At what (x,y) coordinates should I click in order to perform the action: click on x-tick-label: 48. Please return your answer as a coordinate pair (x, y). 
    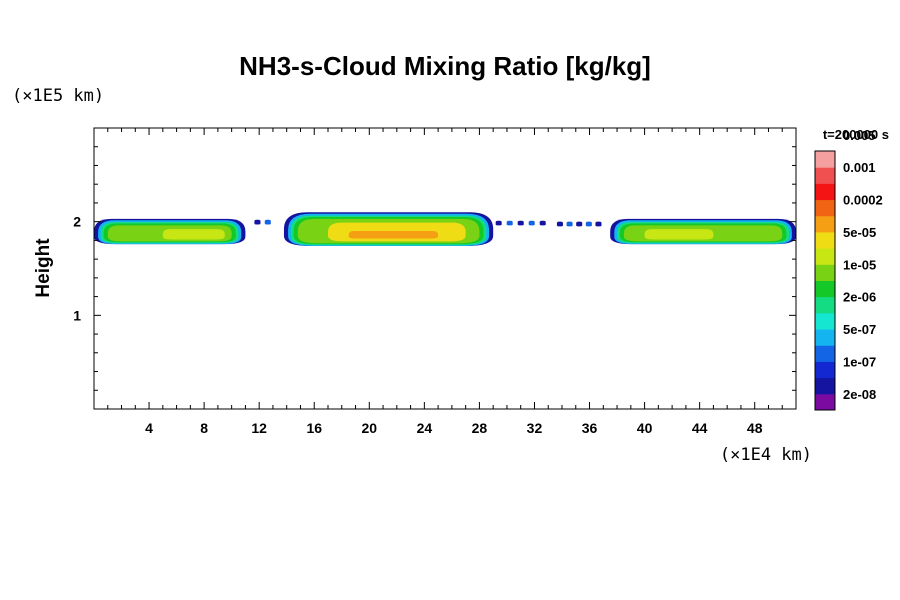
    Looking at the image, I should click on (755, 428).